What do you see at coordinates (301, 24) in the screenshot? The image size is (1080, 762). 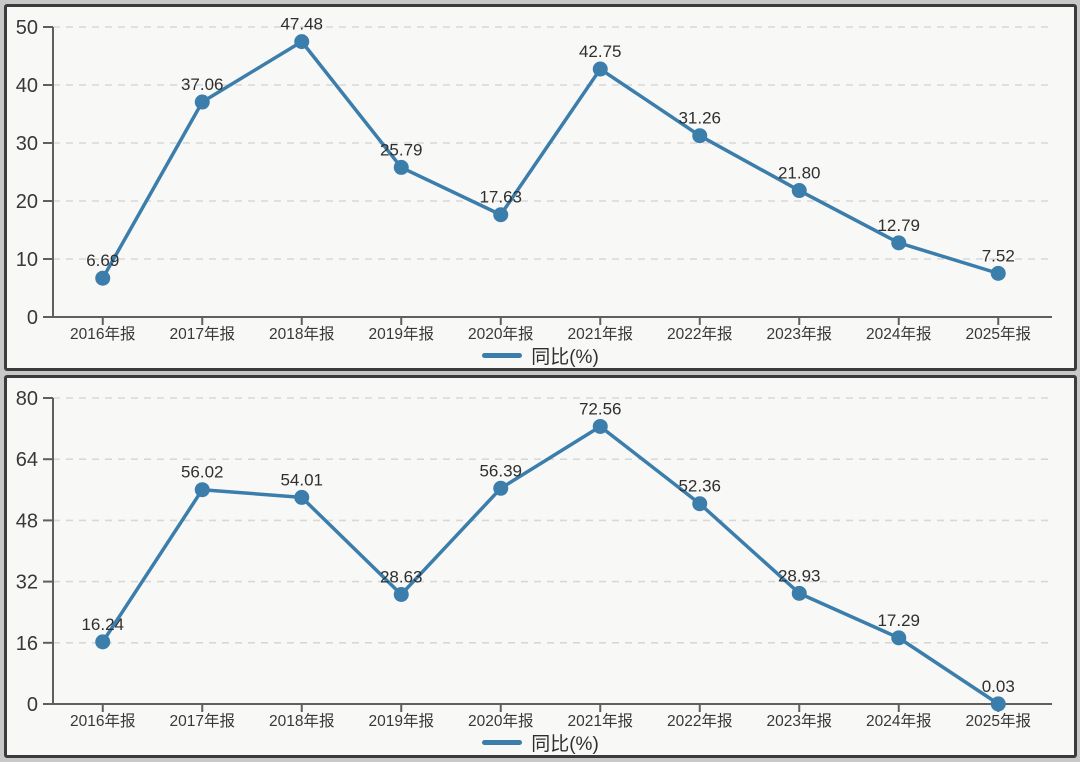 I see `data-point-label: 47.48` at bounding box center [301, 24].